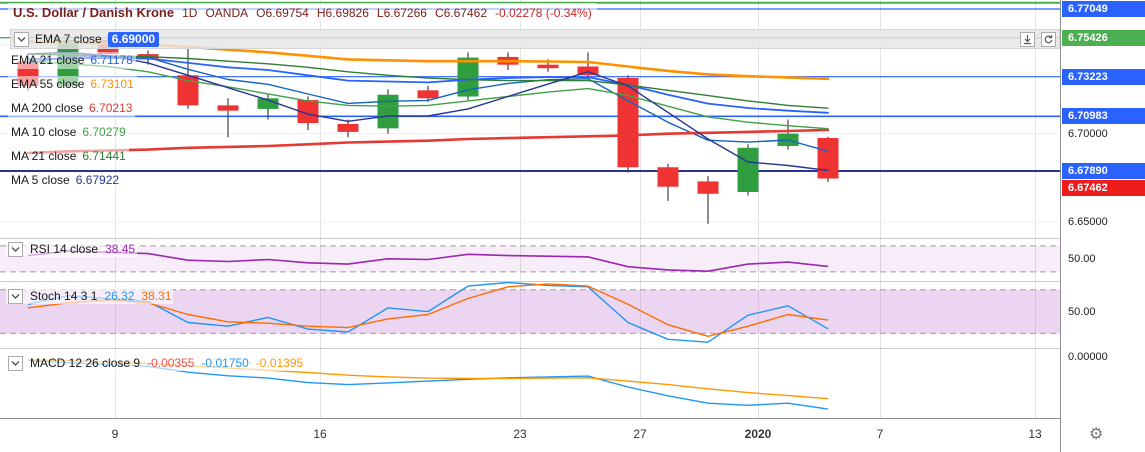  I want to click on ohlc-low: L6.67266, so click(401, 13).